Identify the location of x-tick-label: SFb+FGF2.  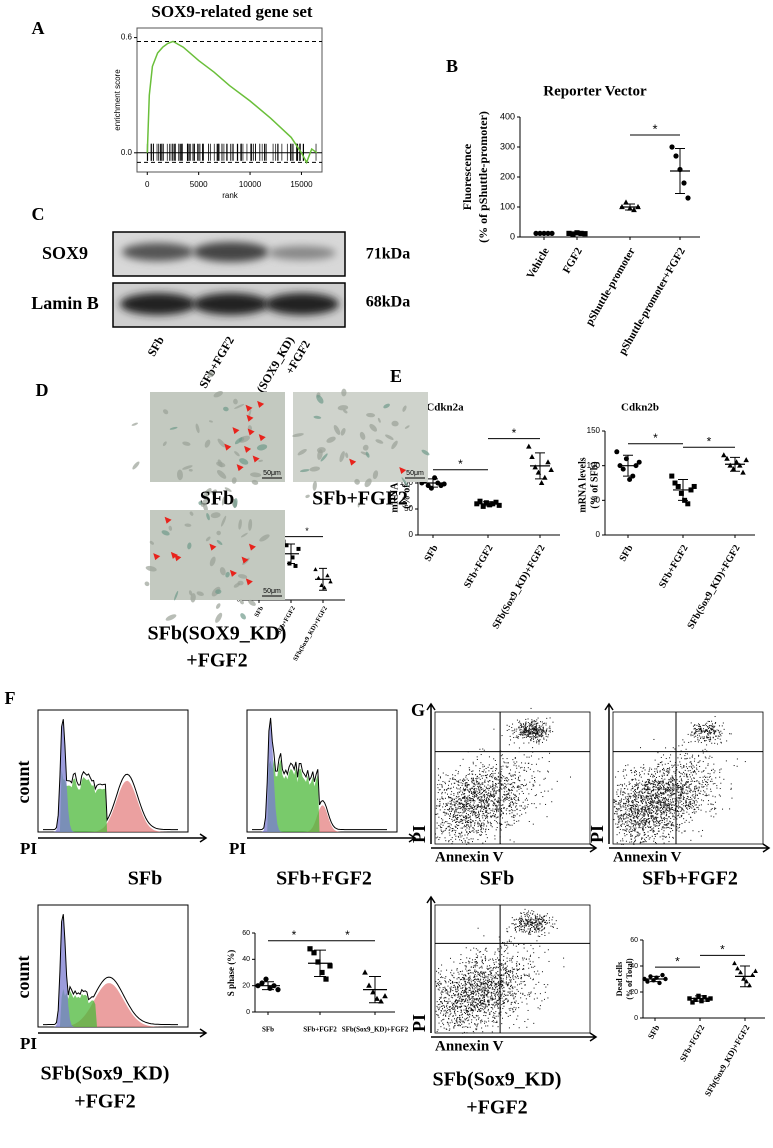
(691, 1043).